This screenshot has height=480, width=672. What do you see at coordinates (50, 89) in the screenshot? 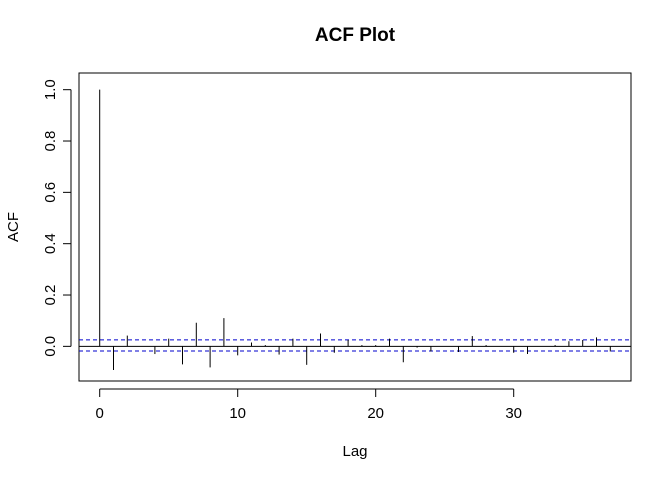
I see `y-tick-label: 1.0` at bounding box center [50, 89].